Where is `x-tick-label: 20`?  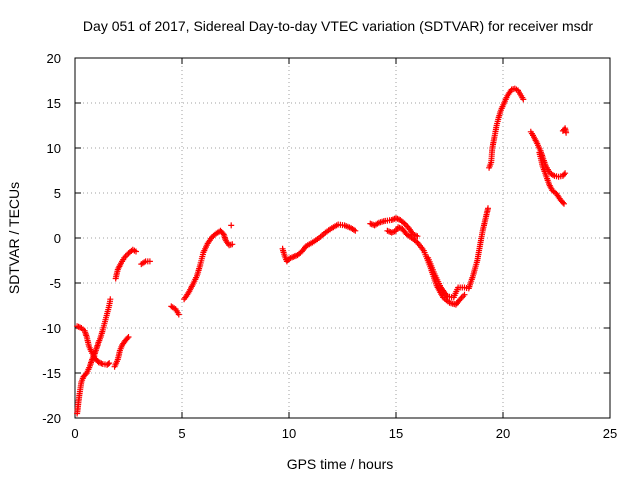 x-tick-label: 20 is located at coordinates (503, 433).